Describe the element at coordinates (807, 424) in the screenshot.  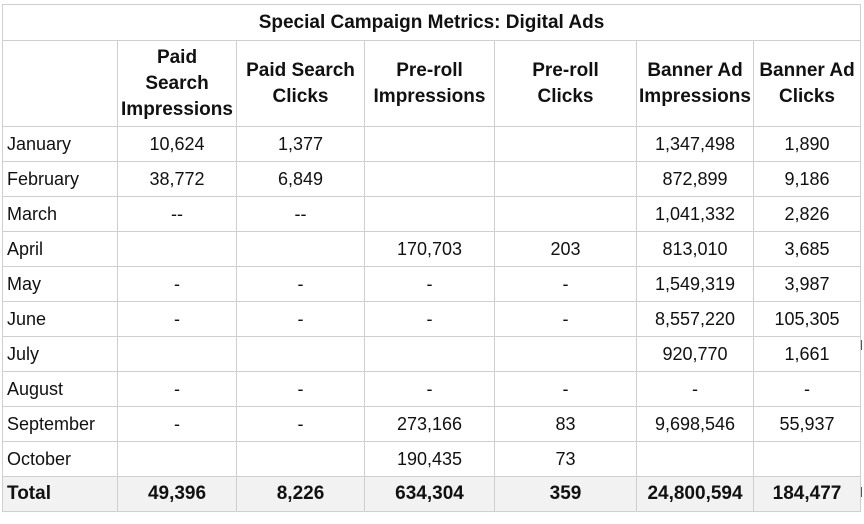
I see `value-cell: 55,937` at that location.